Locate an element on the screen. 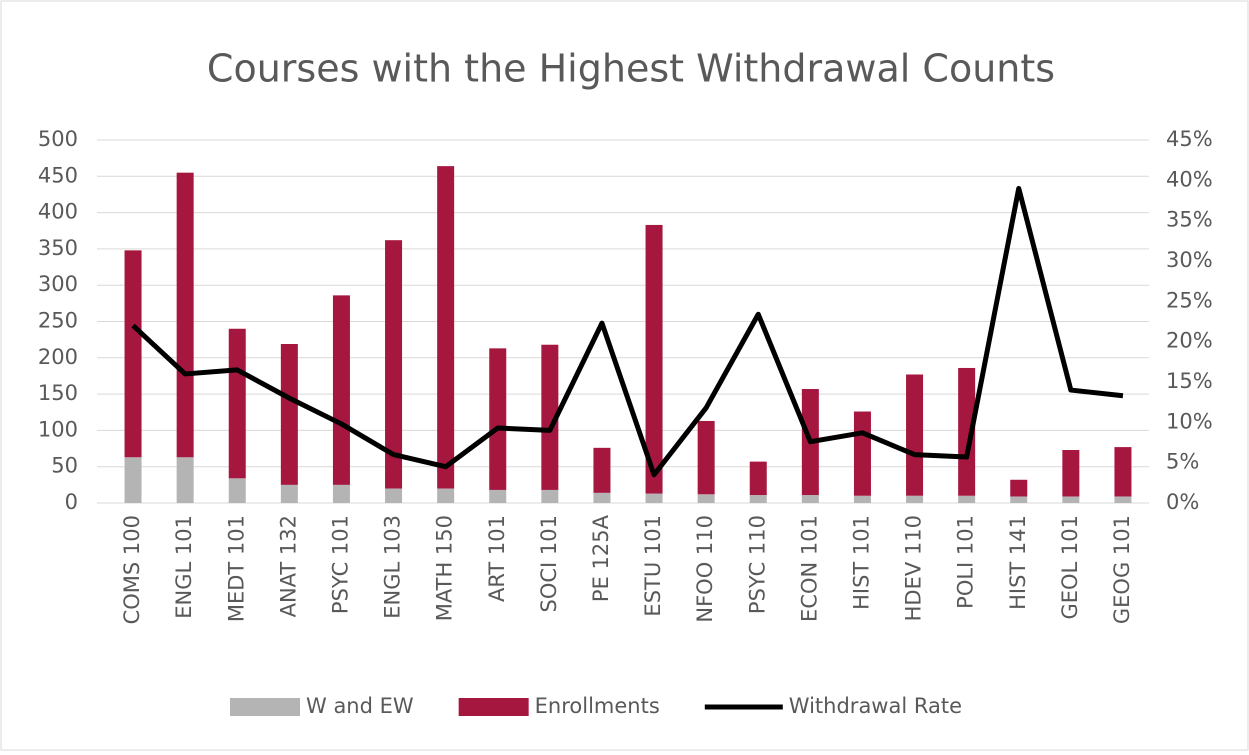 The image size is (1249, 755). y-tick-label: 450 is located at coordinates (58, 175).